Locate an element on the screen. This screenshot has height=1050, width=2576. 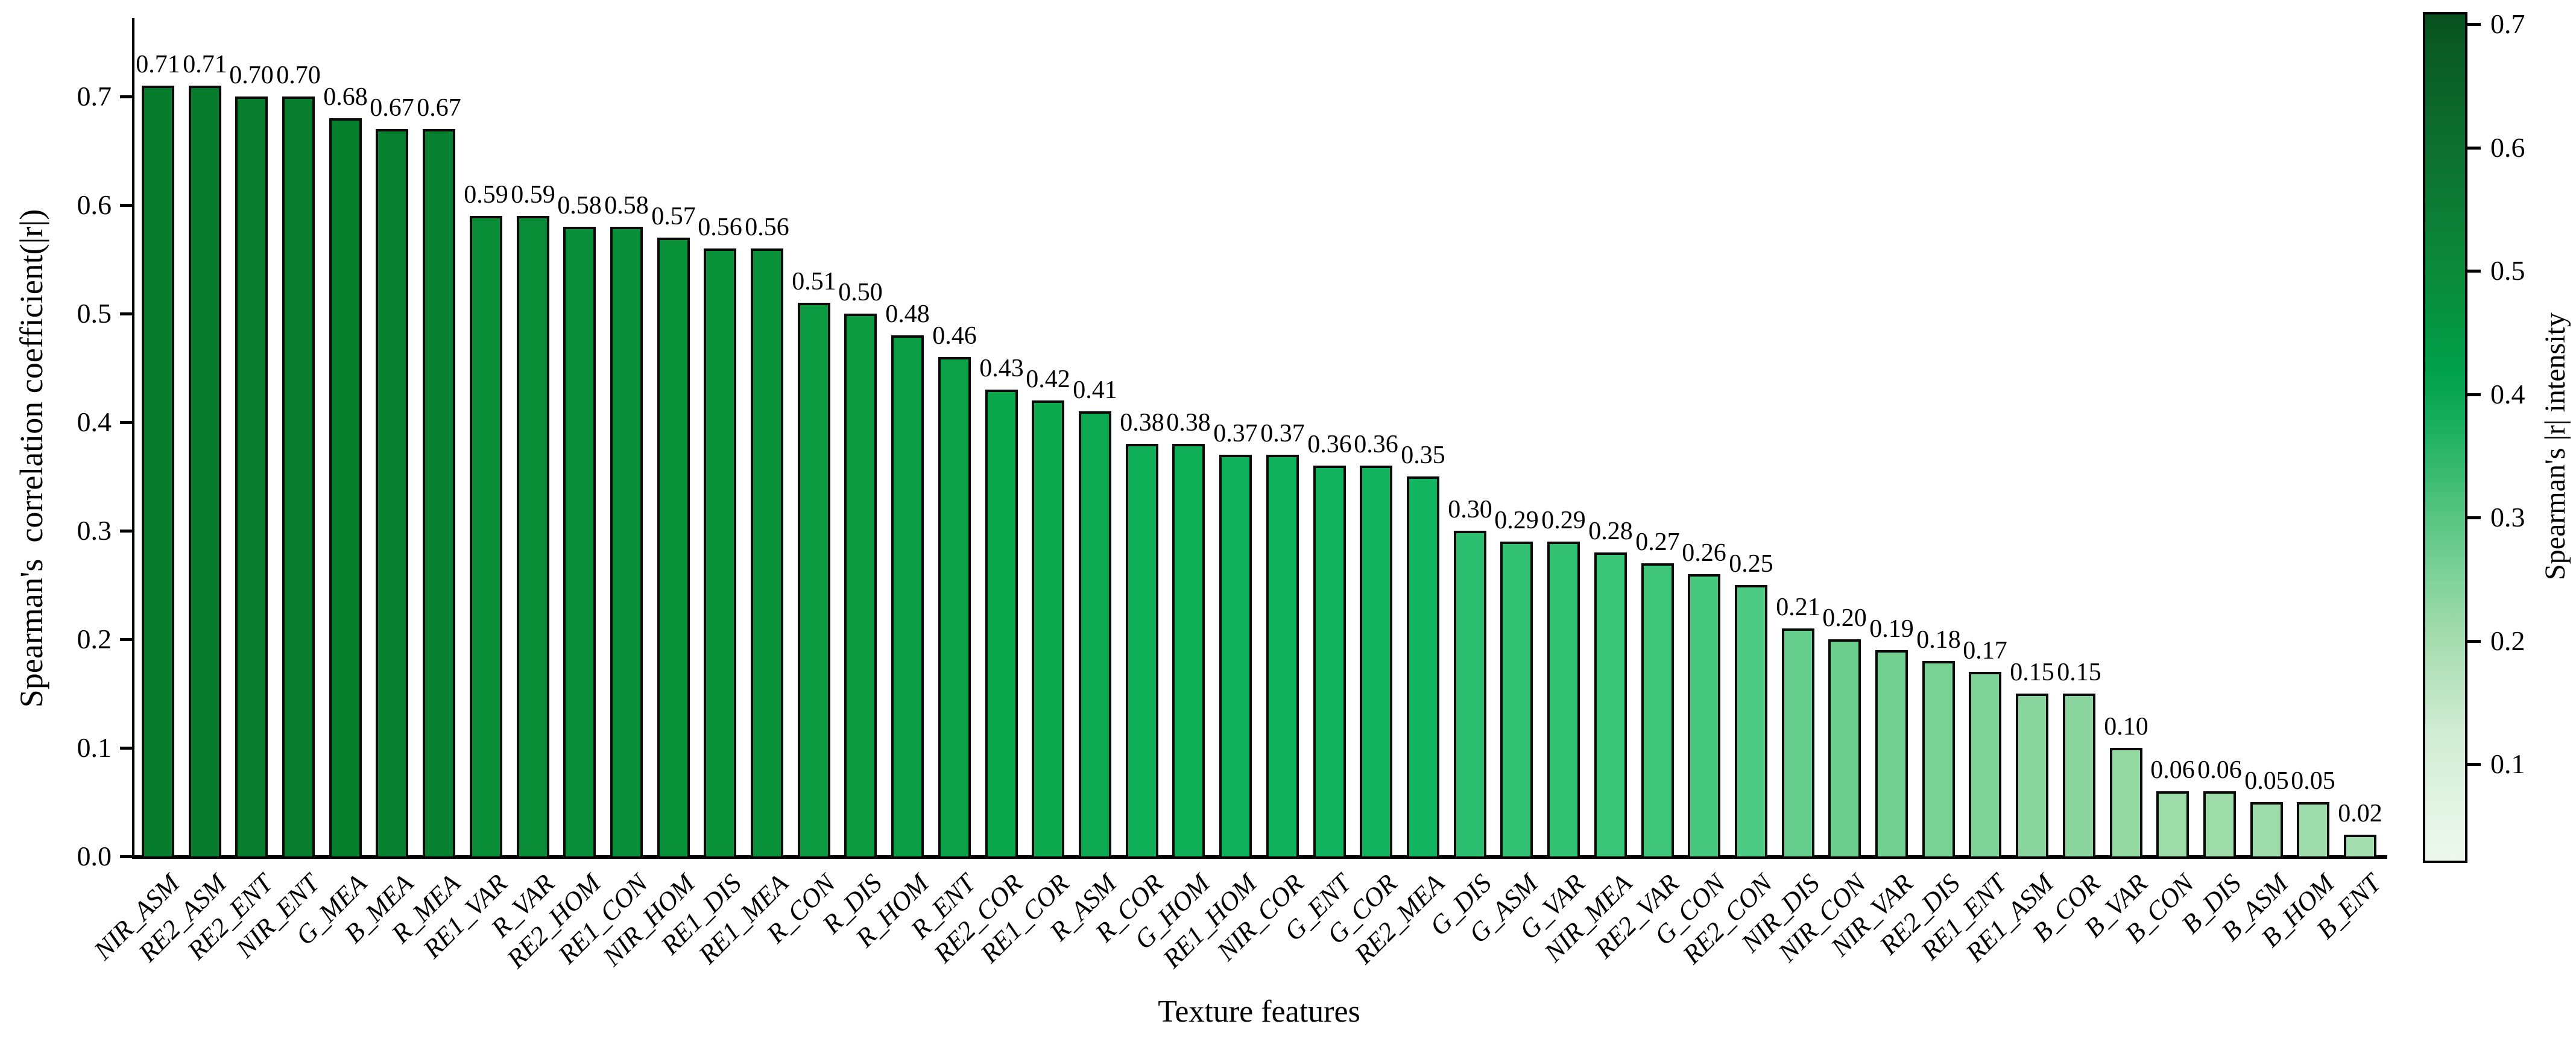
bar-value-label: 0.57 is located at coordinates (673, 216).